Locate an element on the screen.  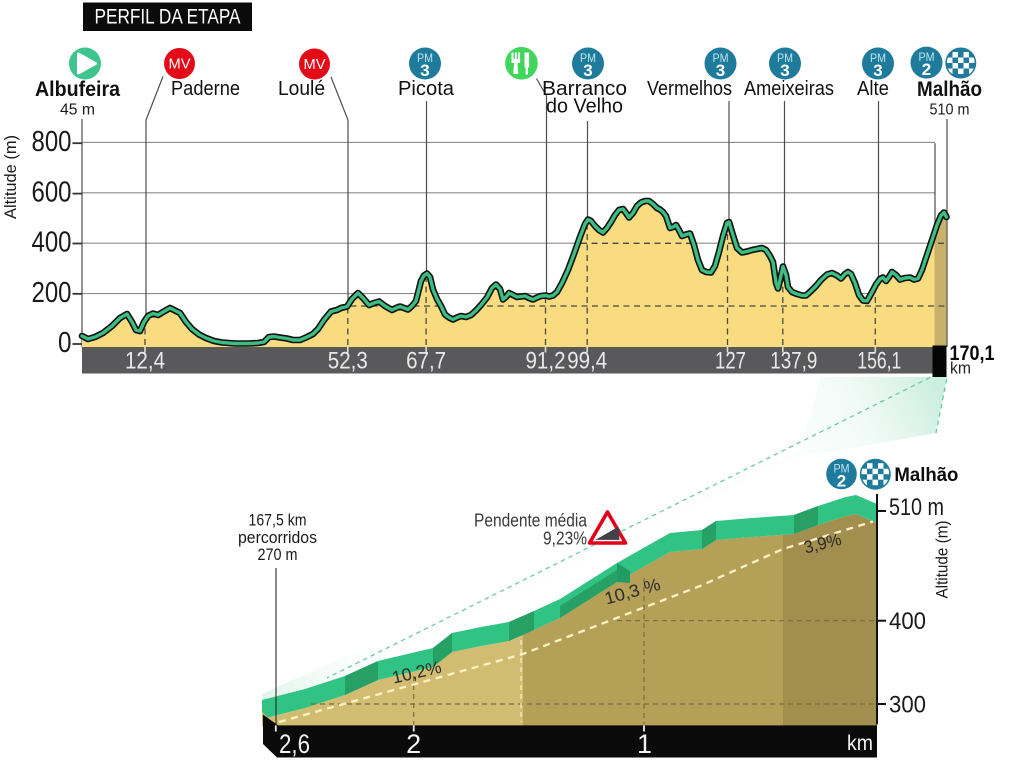
svg-text: 170,1 is located at coordinates (972, 353).